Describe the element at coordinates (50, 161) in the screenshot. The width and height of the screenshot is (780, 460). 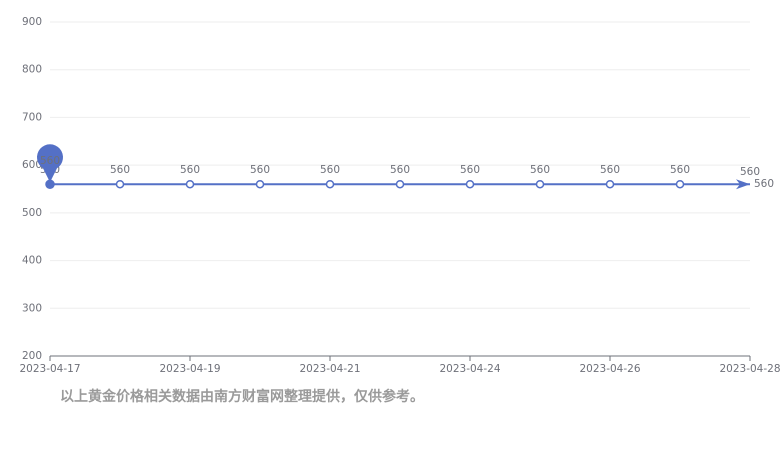
I see `mark-pin-label: 560` at that location.